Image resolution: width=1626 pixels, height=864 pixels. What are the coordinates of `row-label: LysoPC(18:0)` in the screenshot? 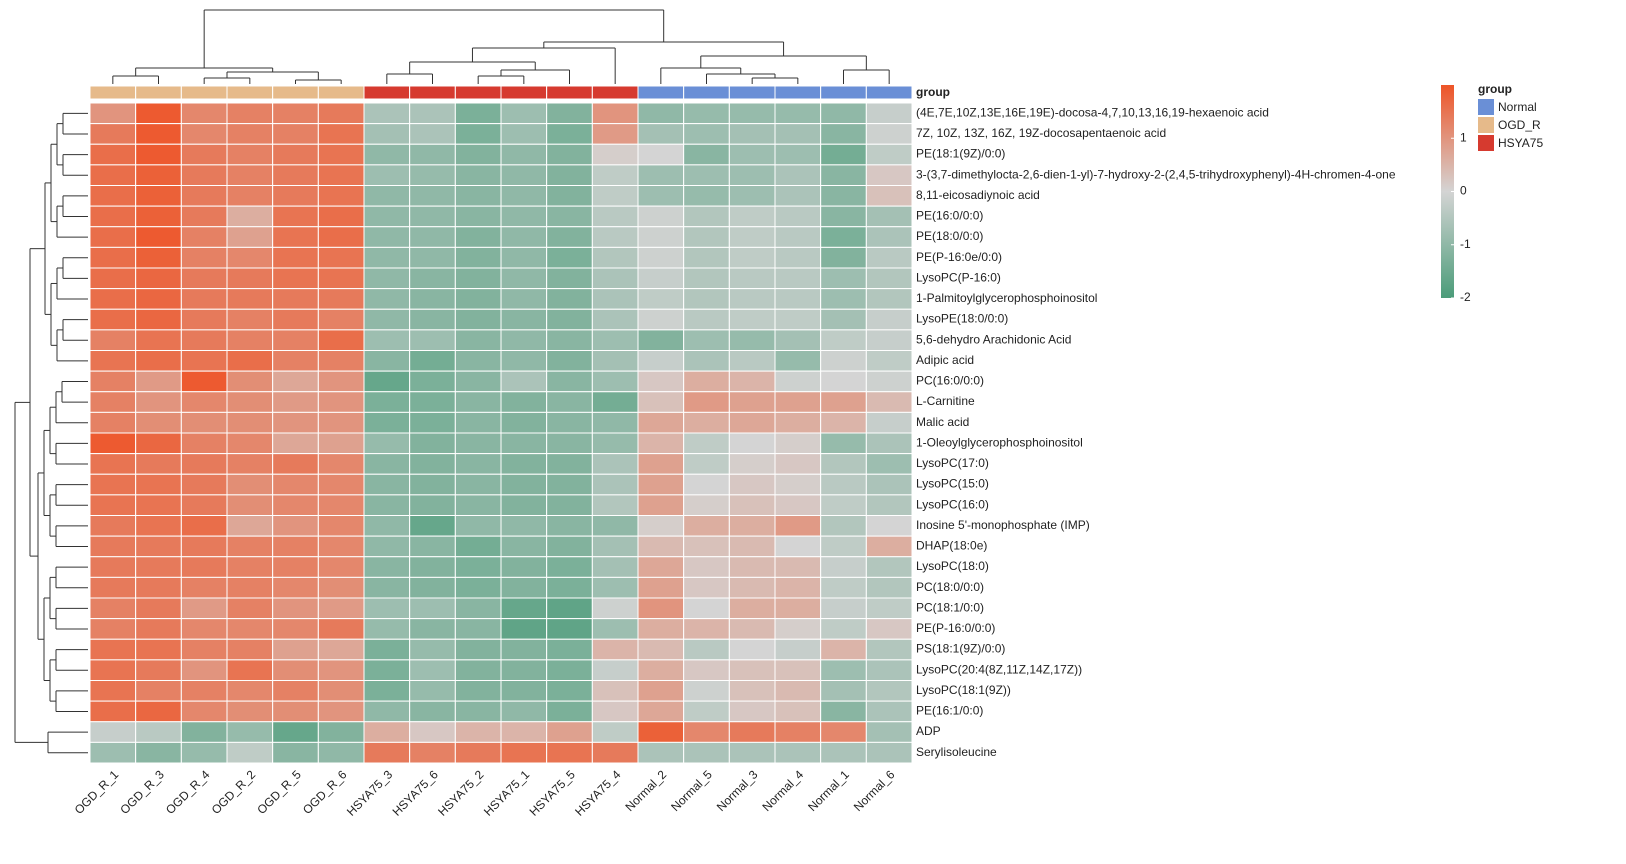 It's located at (952, 566).